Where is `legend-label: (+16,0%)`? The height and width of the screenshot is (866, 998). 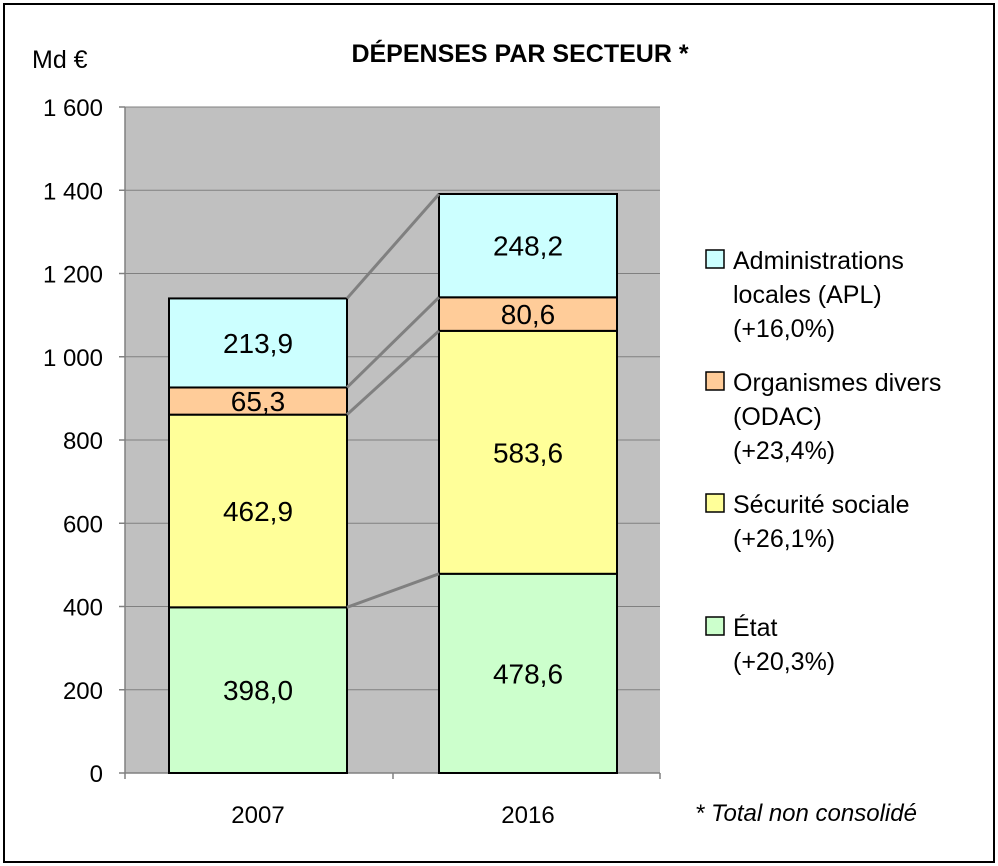 legend-label: (+16,0%) is located at coordinates (784, 329).